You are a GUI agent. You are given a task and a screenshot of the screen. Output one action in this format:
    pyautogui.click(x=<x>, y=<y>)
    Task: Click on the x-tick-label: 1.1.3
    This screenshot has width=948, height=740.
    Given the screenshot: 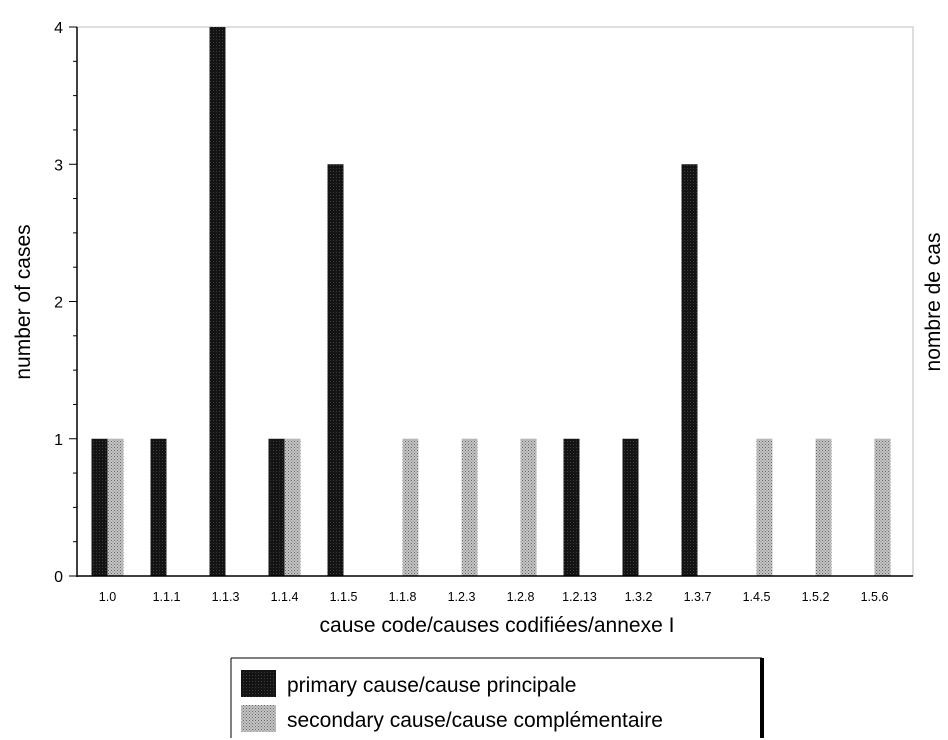 What is the action you would take?
    pyautogui.click(x=226, y=597)
    